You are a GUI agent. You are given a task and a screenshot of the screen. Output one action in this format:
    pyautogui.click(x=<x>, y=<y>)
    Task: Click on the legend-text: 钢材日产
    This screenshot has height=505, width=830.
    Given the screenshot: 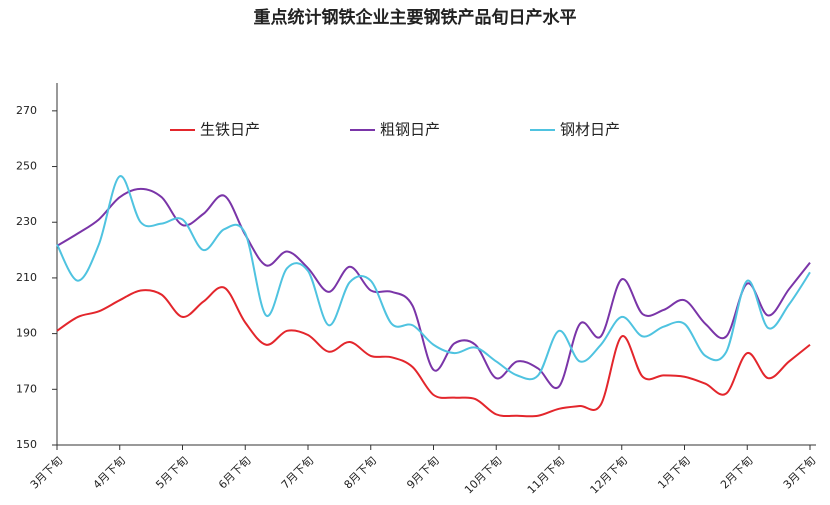 What is the action you would take?
    pyautogui.click(x=590, y=130)
    